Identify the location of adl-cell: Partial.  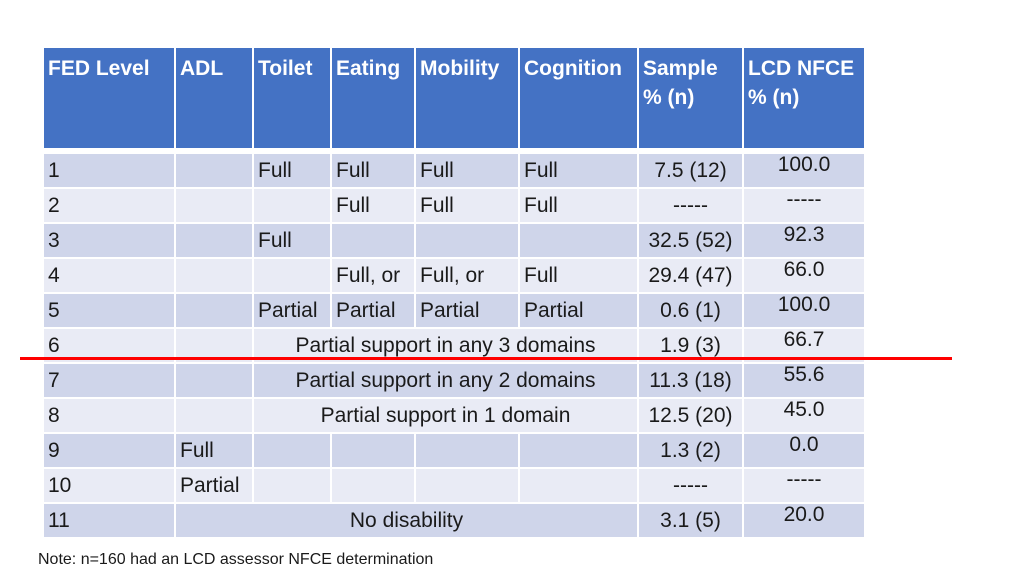
(214, 485).